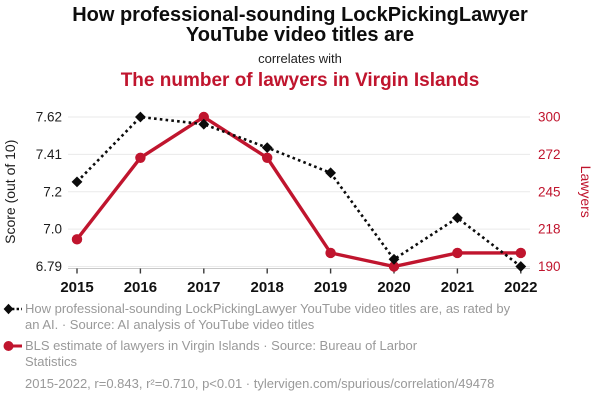 The width and height of the screenshot is (600, 414). I want to click on x-axis-tick-label: 2017, so click(203, 287).